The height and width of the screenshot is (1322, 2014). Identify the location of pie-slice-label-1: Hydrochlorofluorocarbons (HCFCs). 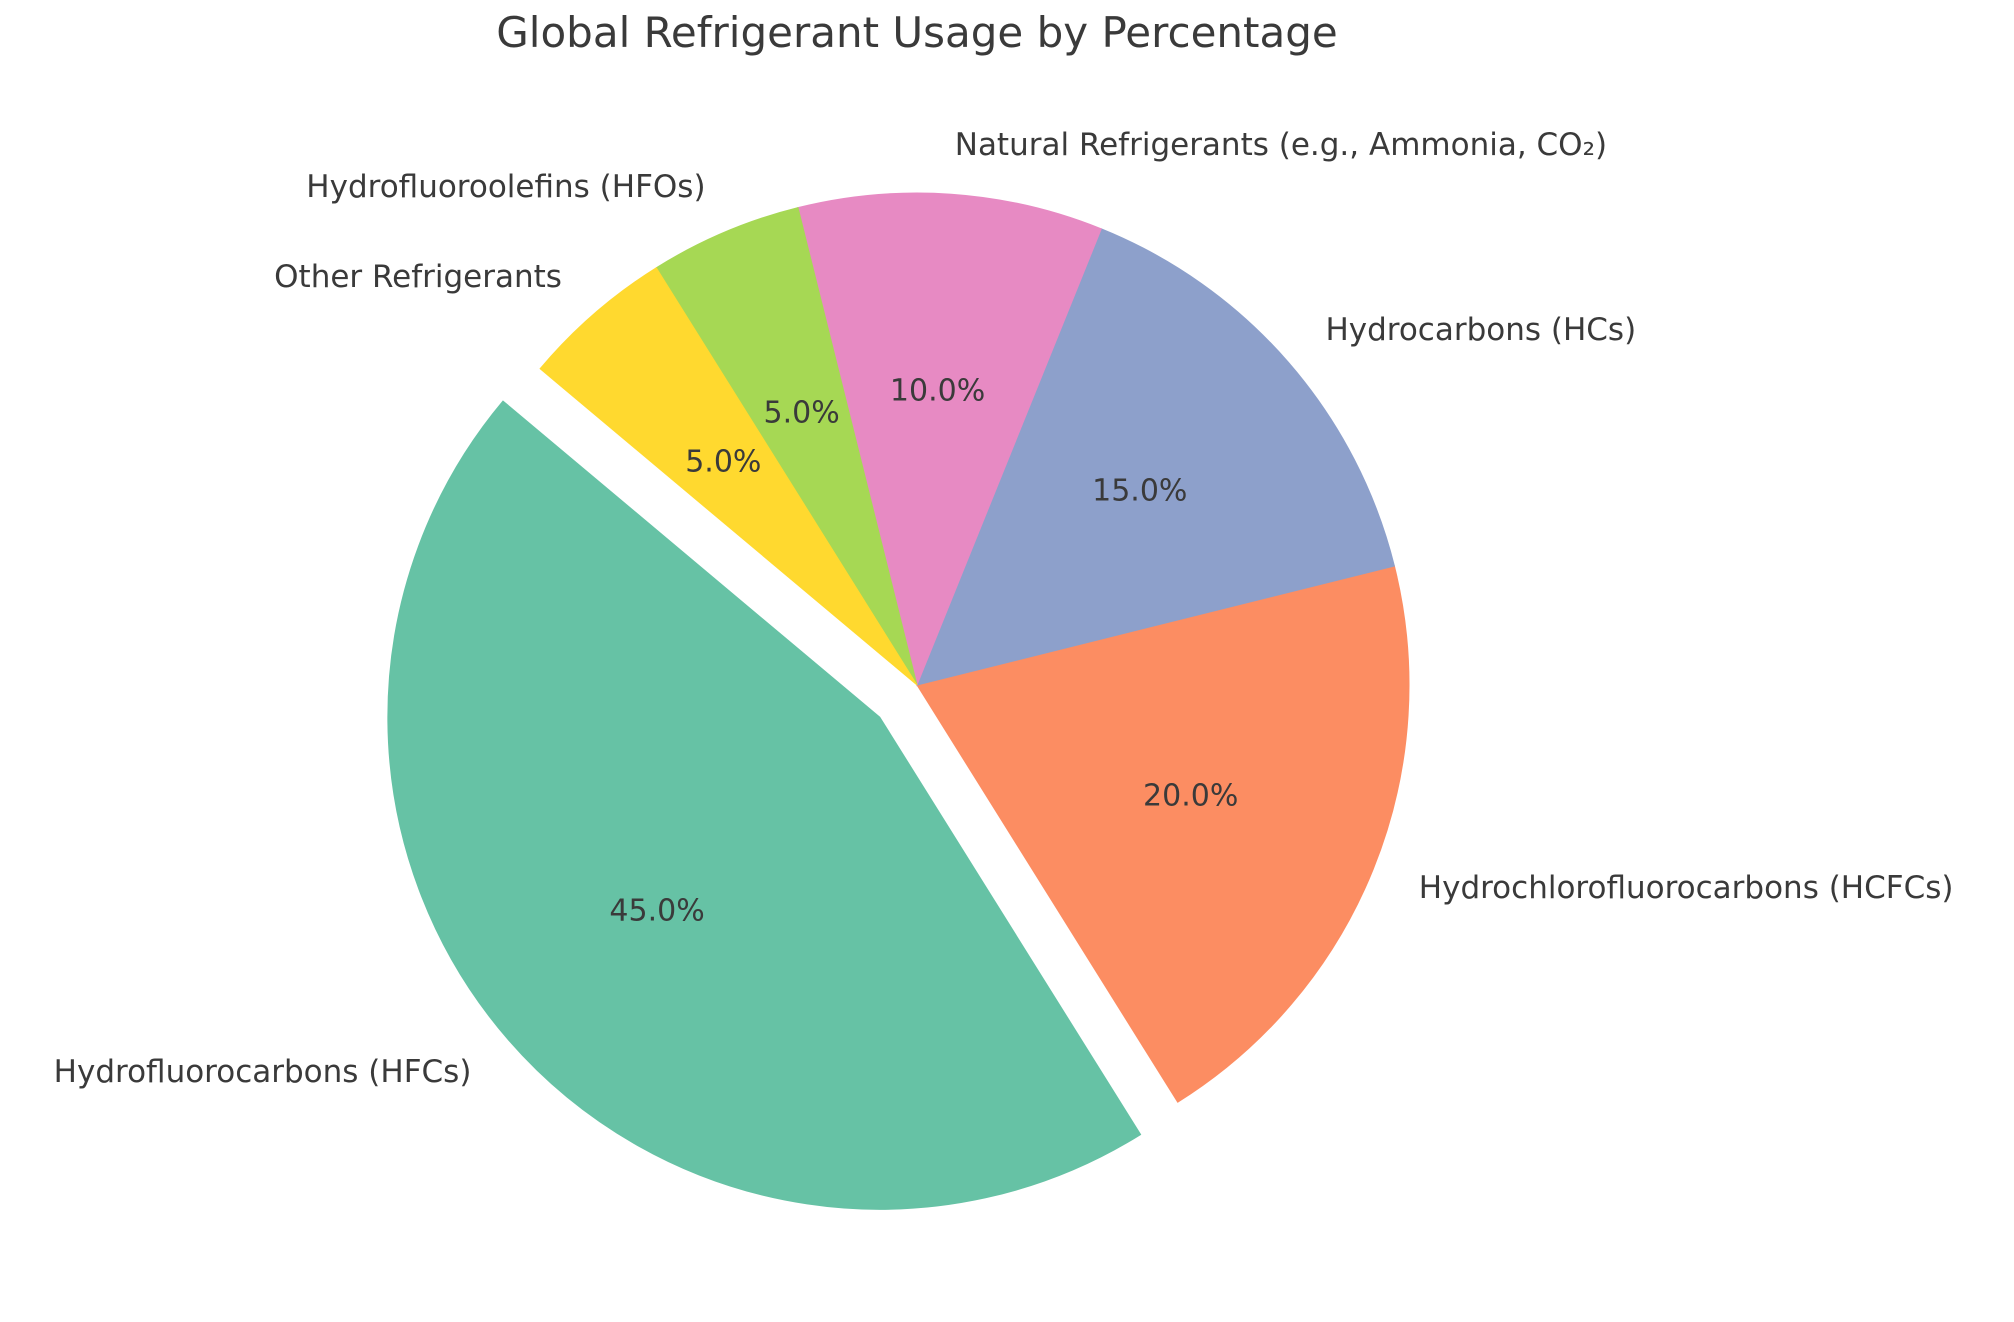
(1686, 887).